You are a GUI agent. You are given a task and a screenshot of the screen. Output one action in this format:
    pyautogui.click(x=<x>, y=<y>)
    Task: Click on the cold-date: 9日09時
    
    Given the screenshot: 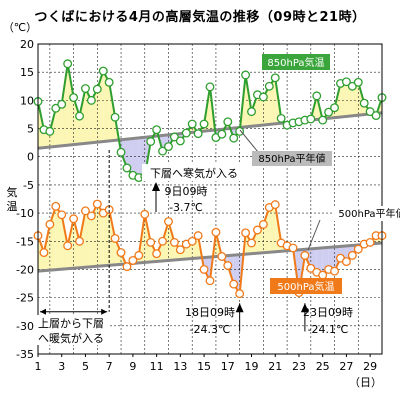 What is the action you would take?
    pyautogui.click(x=186, y=191)
    